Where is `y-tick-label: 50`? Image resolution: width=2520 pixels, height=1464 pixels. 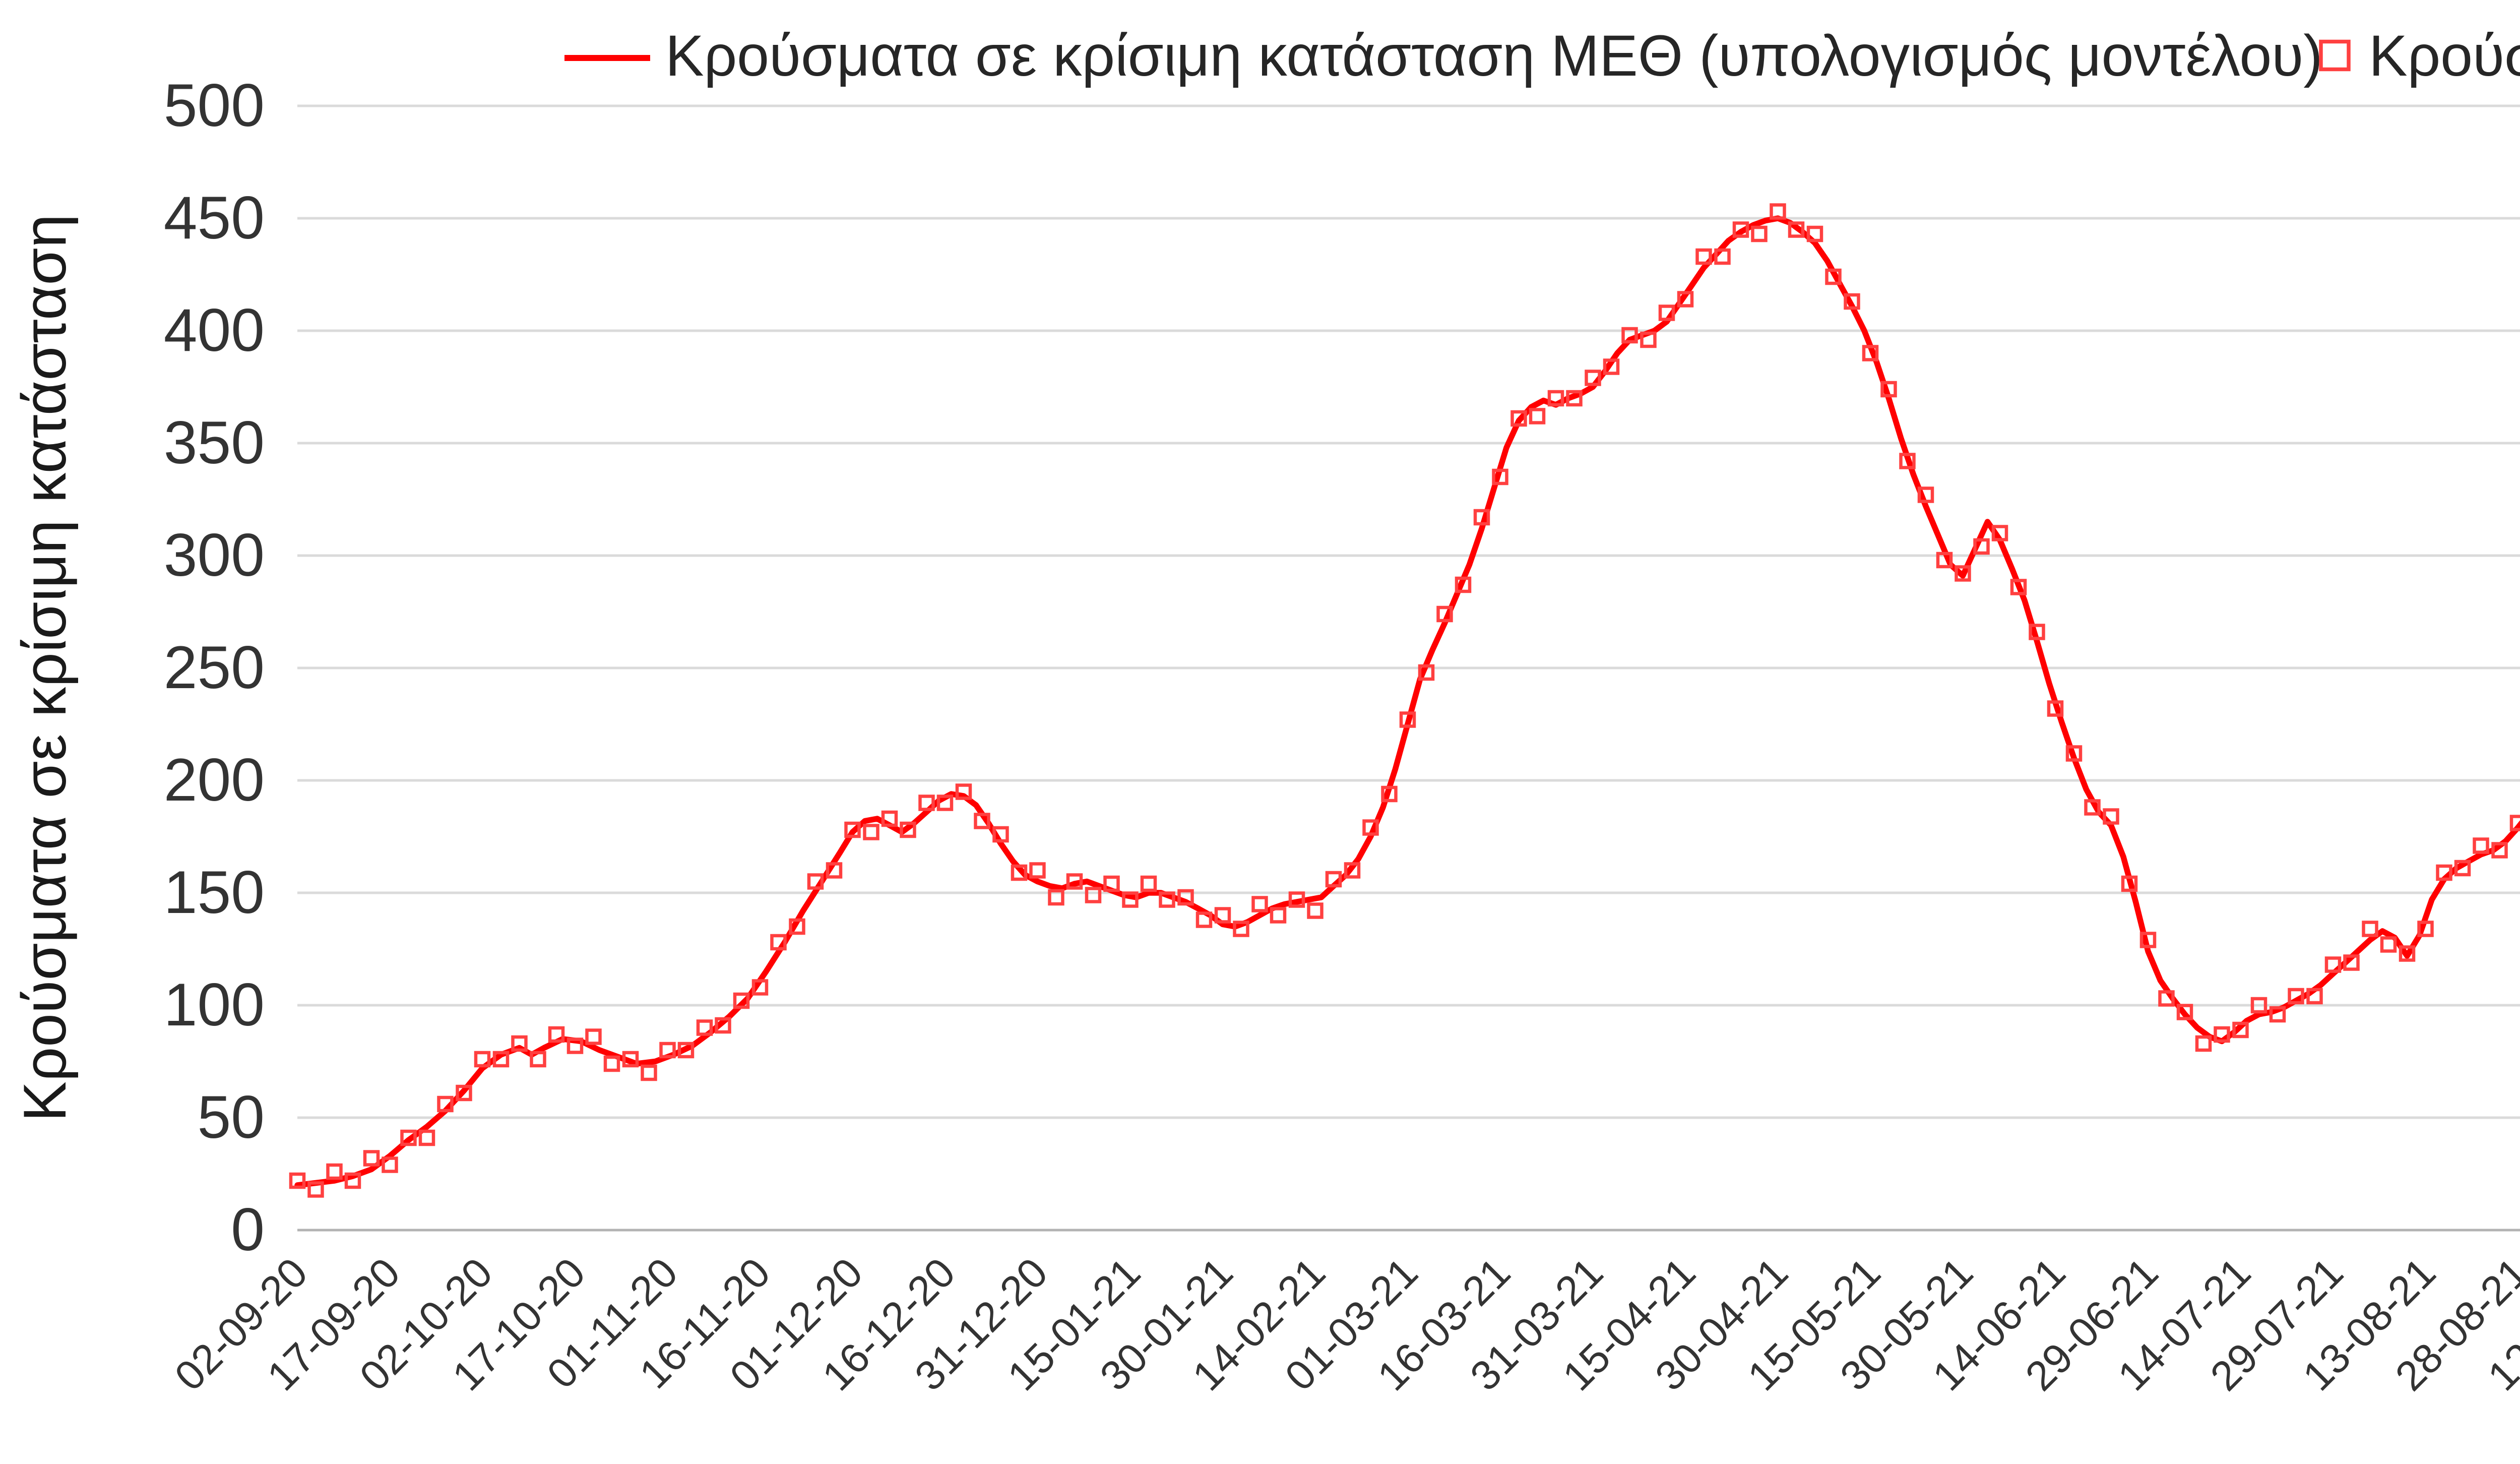
y-tick-label: 50 is located at coordinates (232, 1117).